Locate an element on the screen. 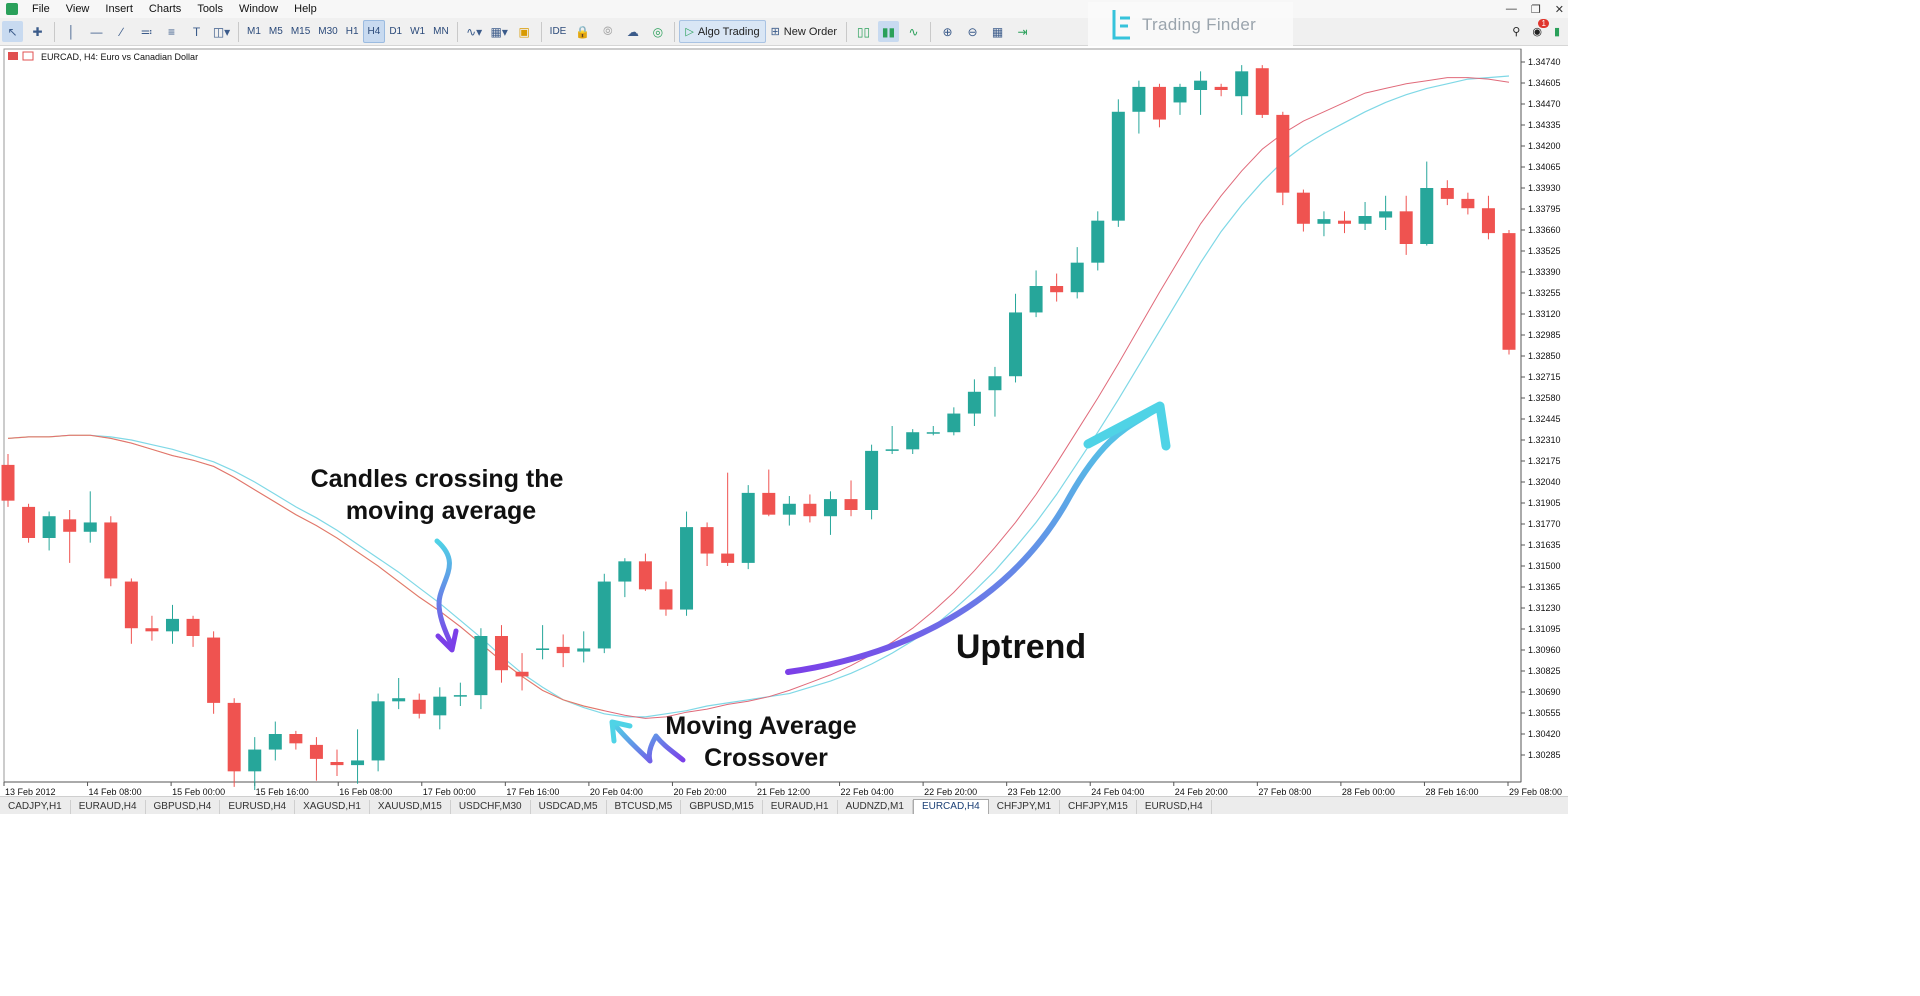  templates-icon: ▣ is located at coordinates (524, 31).